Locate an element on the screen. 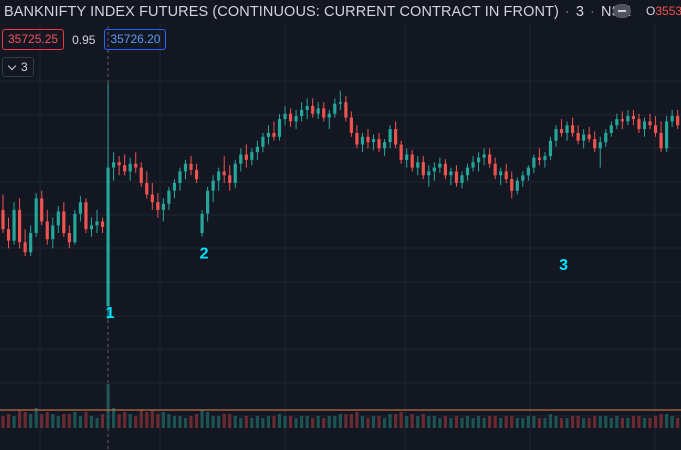 This screenshot has height=450, width=681. interval-label: 3 is located at coordinates (580, 12).